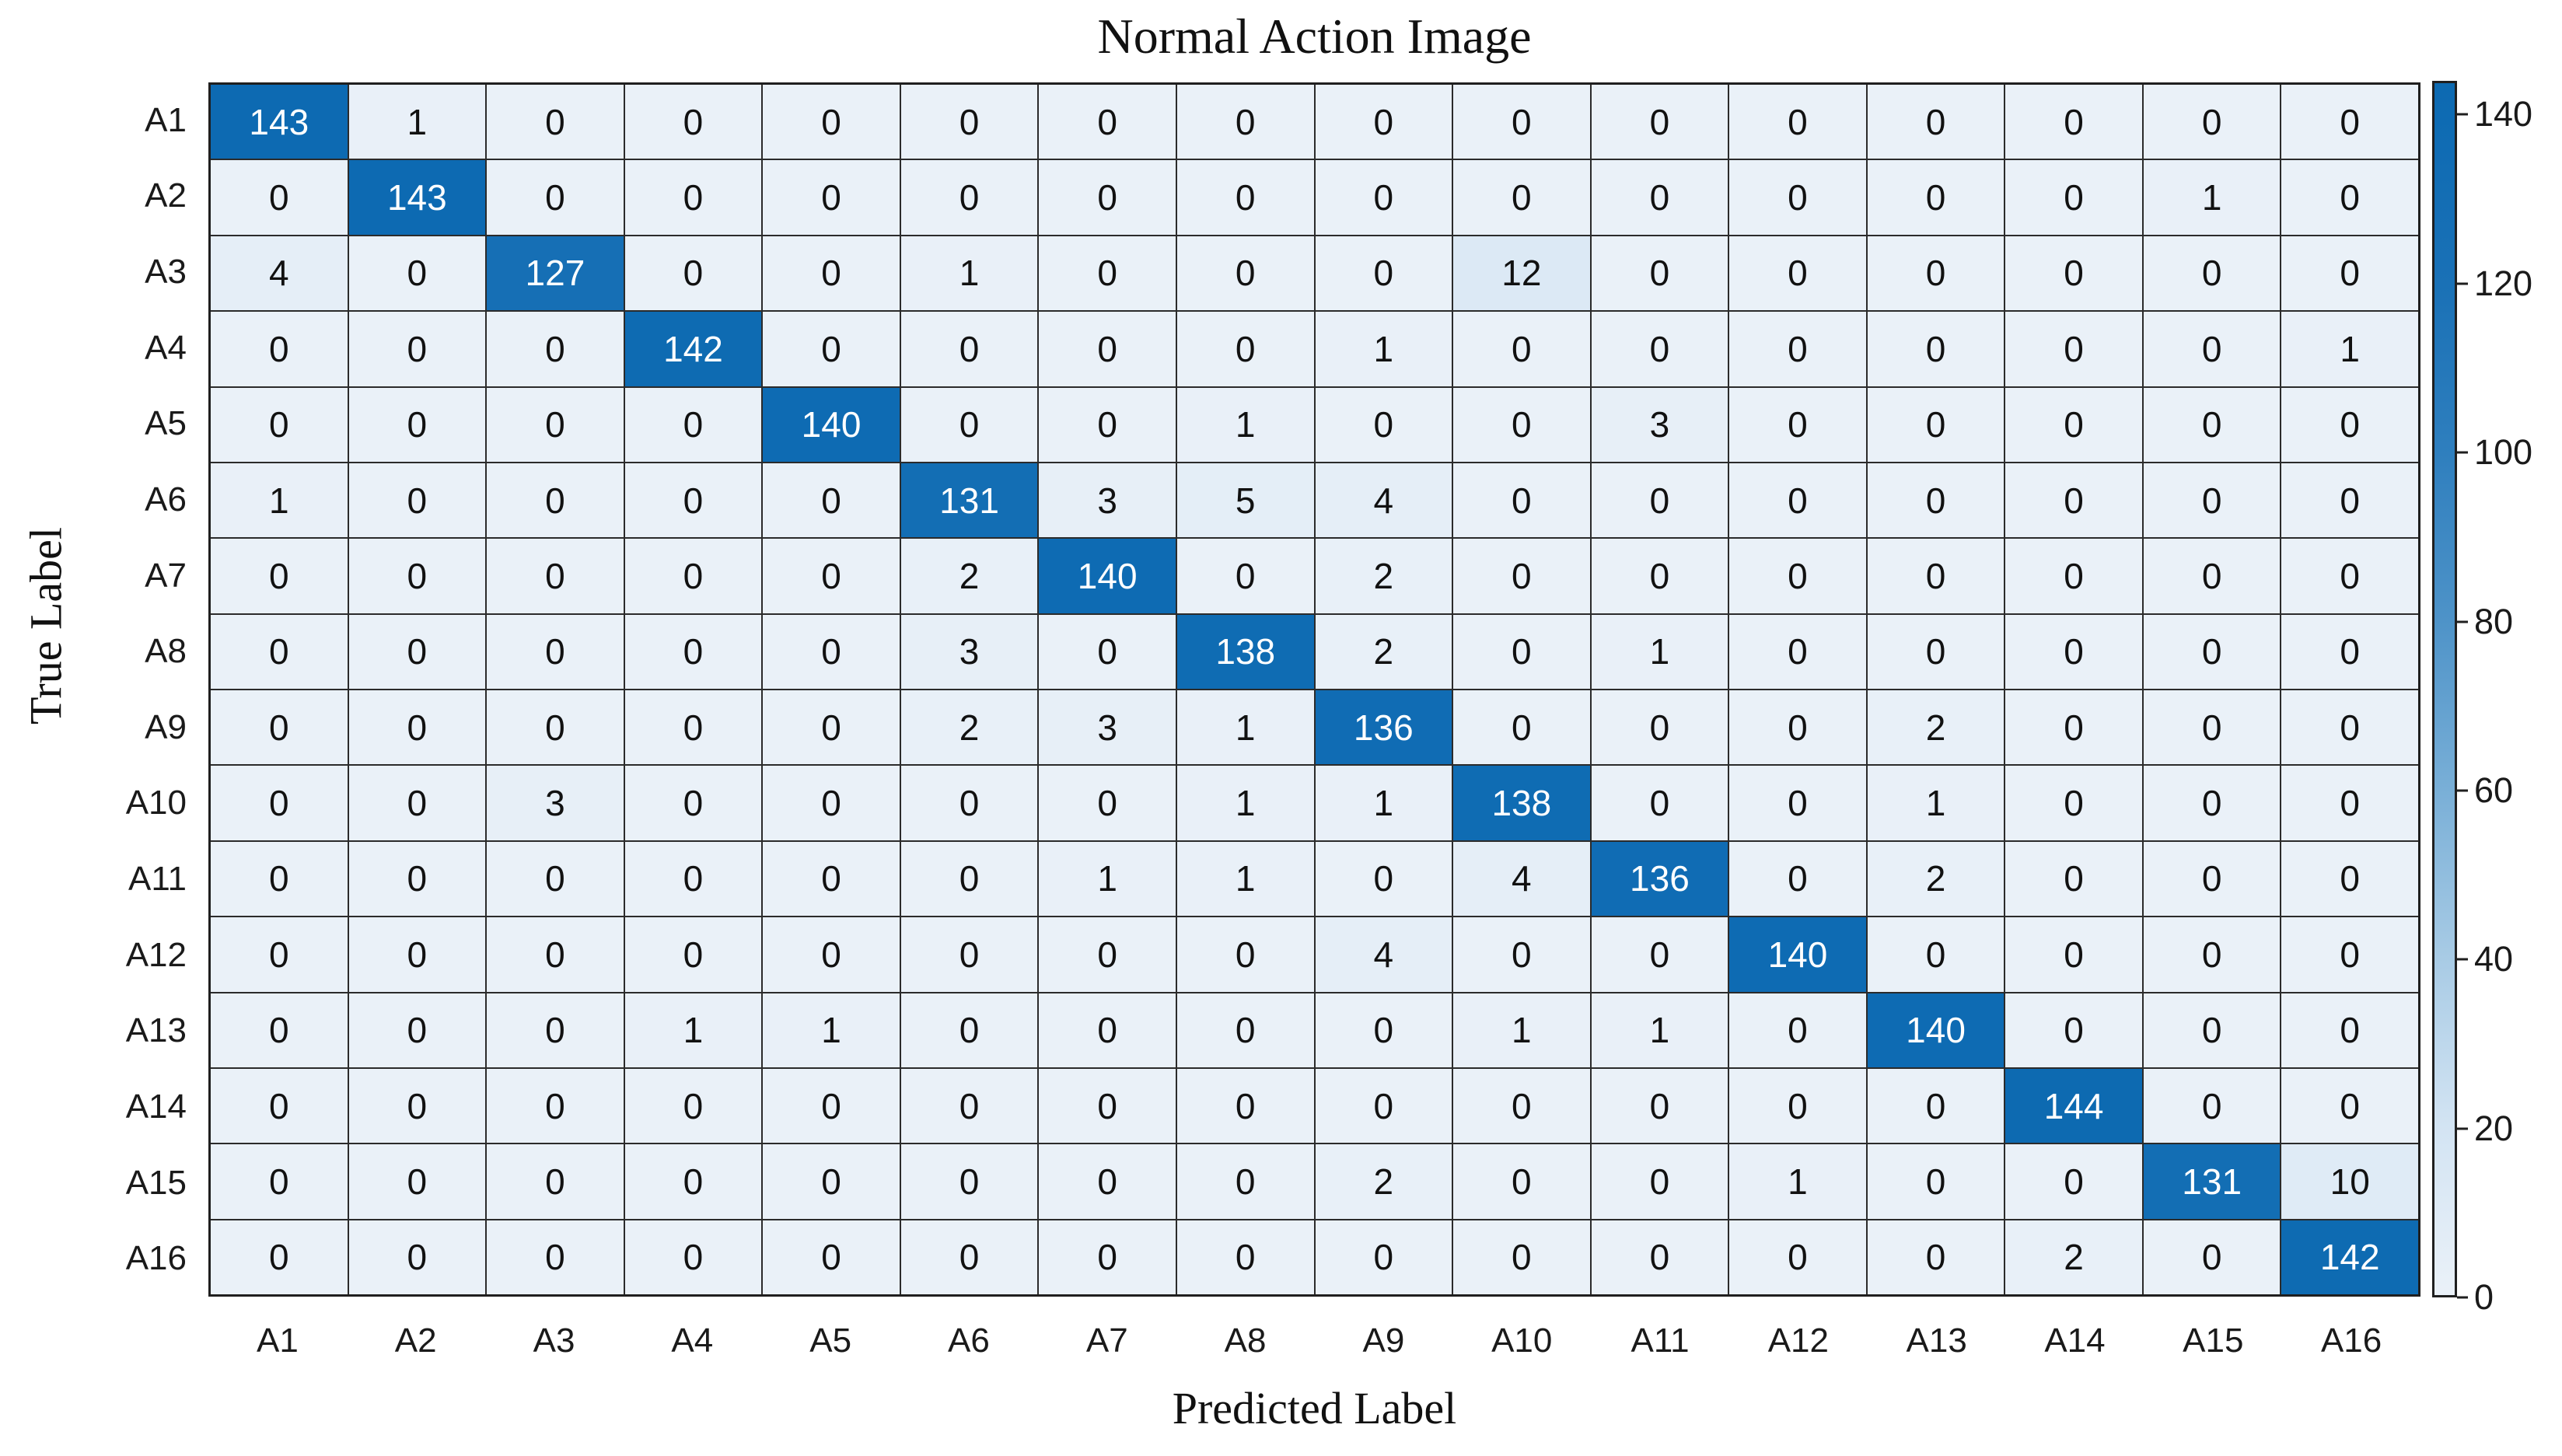 The height and width of the screenshot is (1456, 2562). I want to click on matrix-cell-A16-A7: 0, so click(1107, 1257).